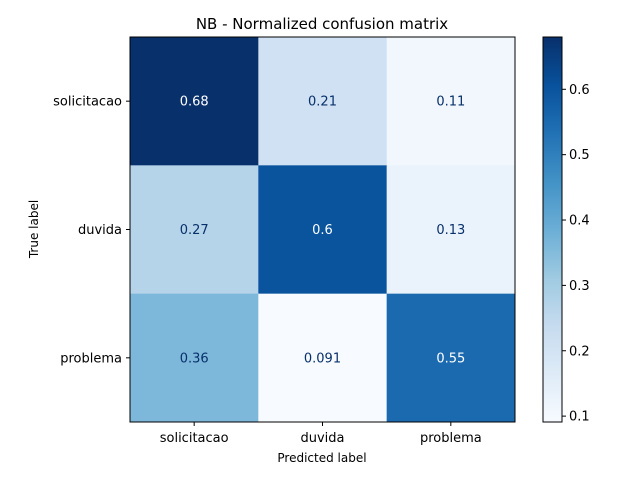  I want to click on x-axis-label: Predicted label, so click(321, 458).